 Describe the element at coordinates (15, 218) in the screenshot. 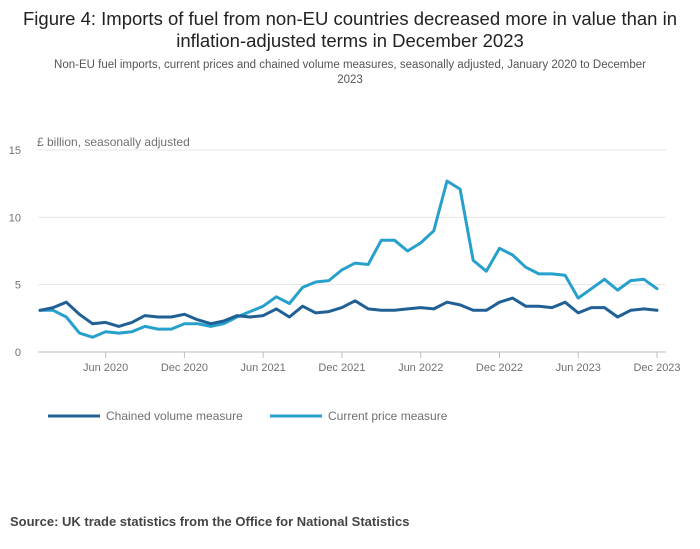

I see `y-tick-label: 10` at that location.